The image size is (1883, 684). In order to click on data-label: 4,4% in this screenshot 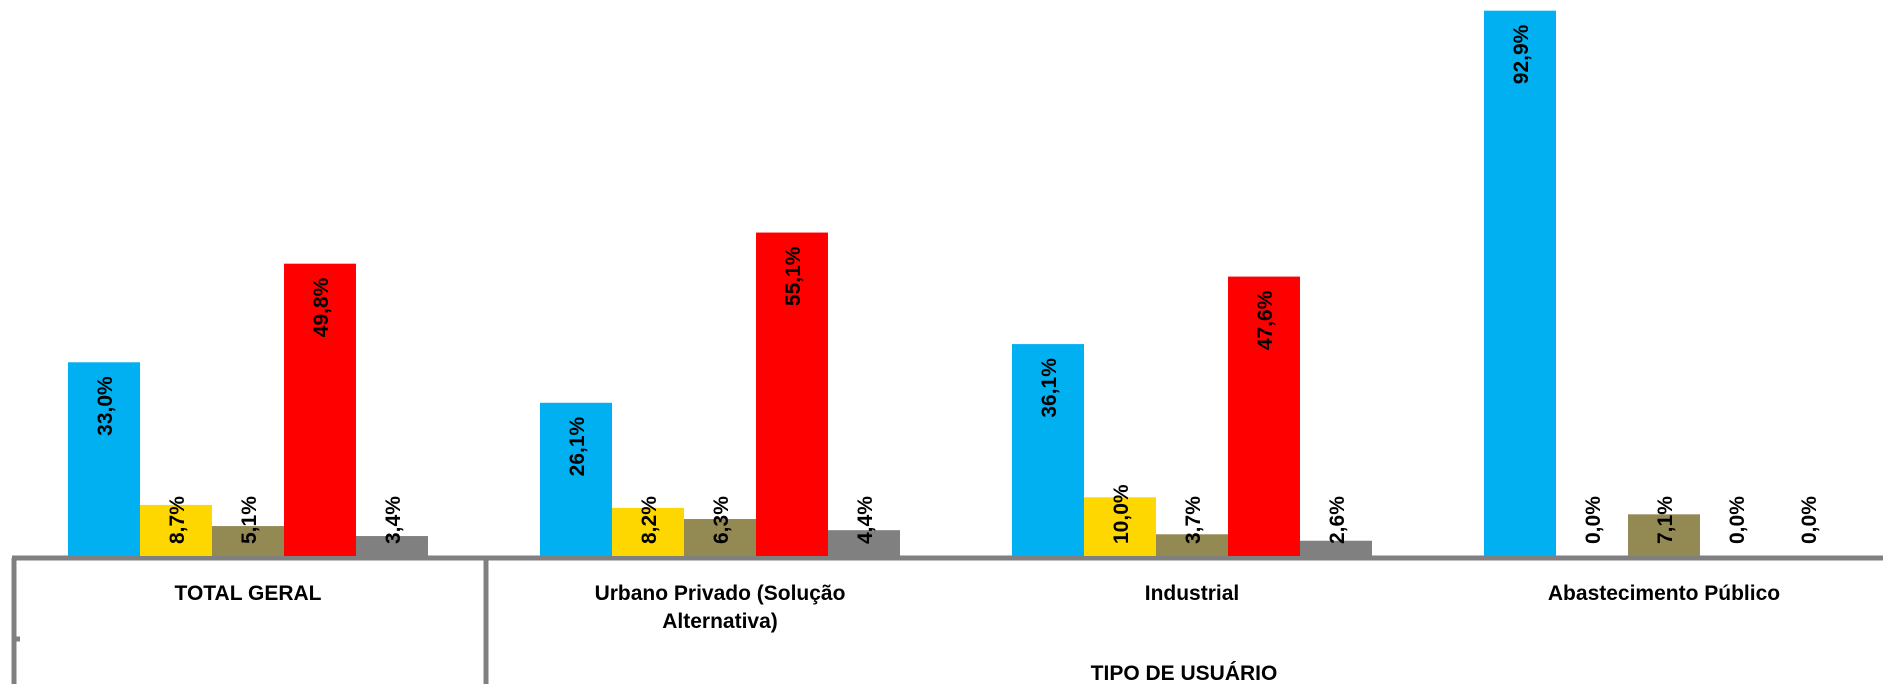, I will do `click(865, 520)`.